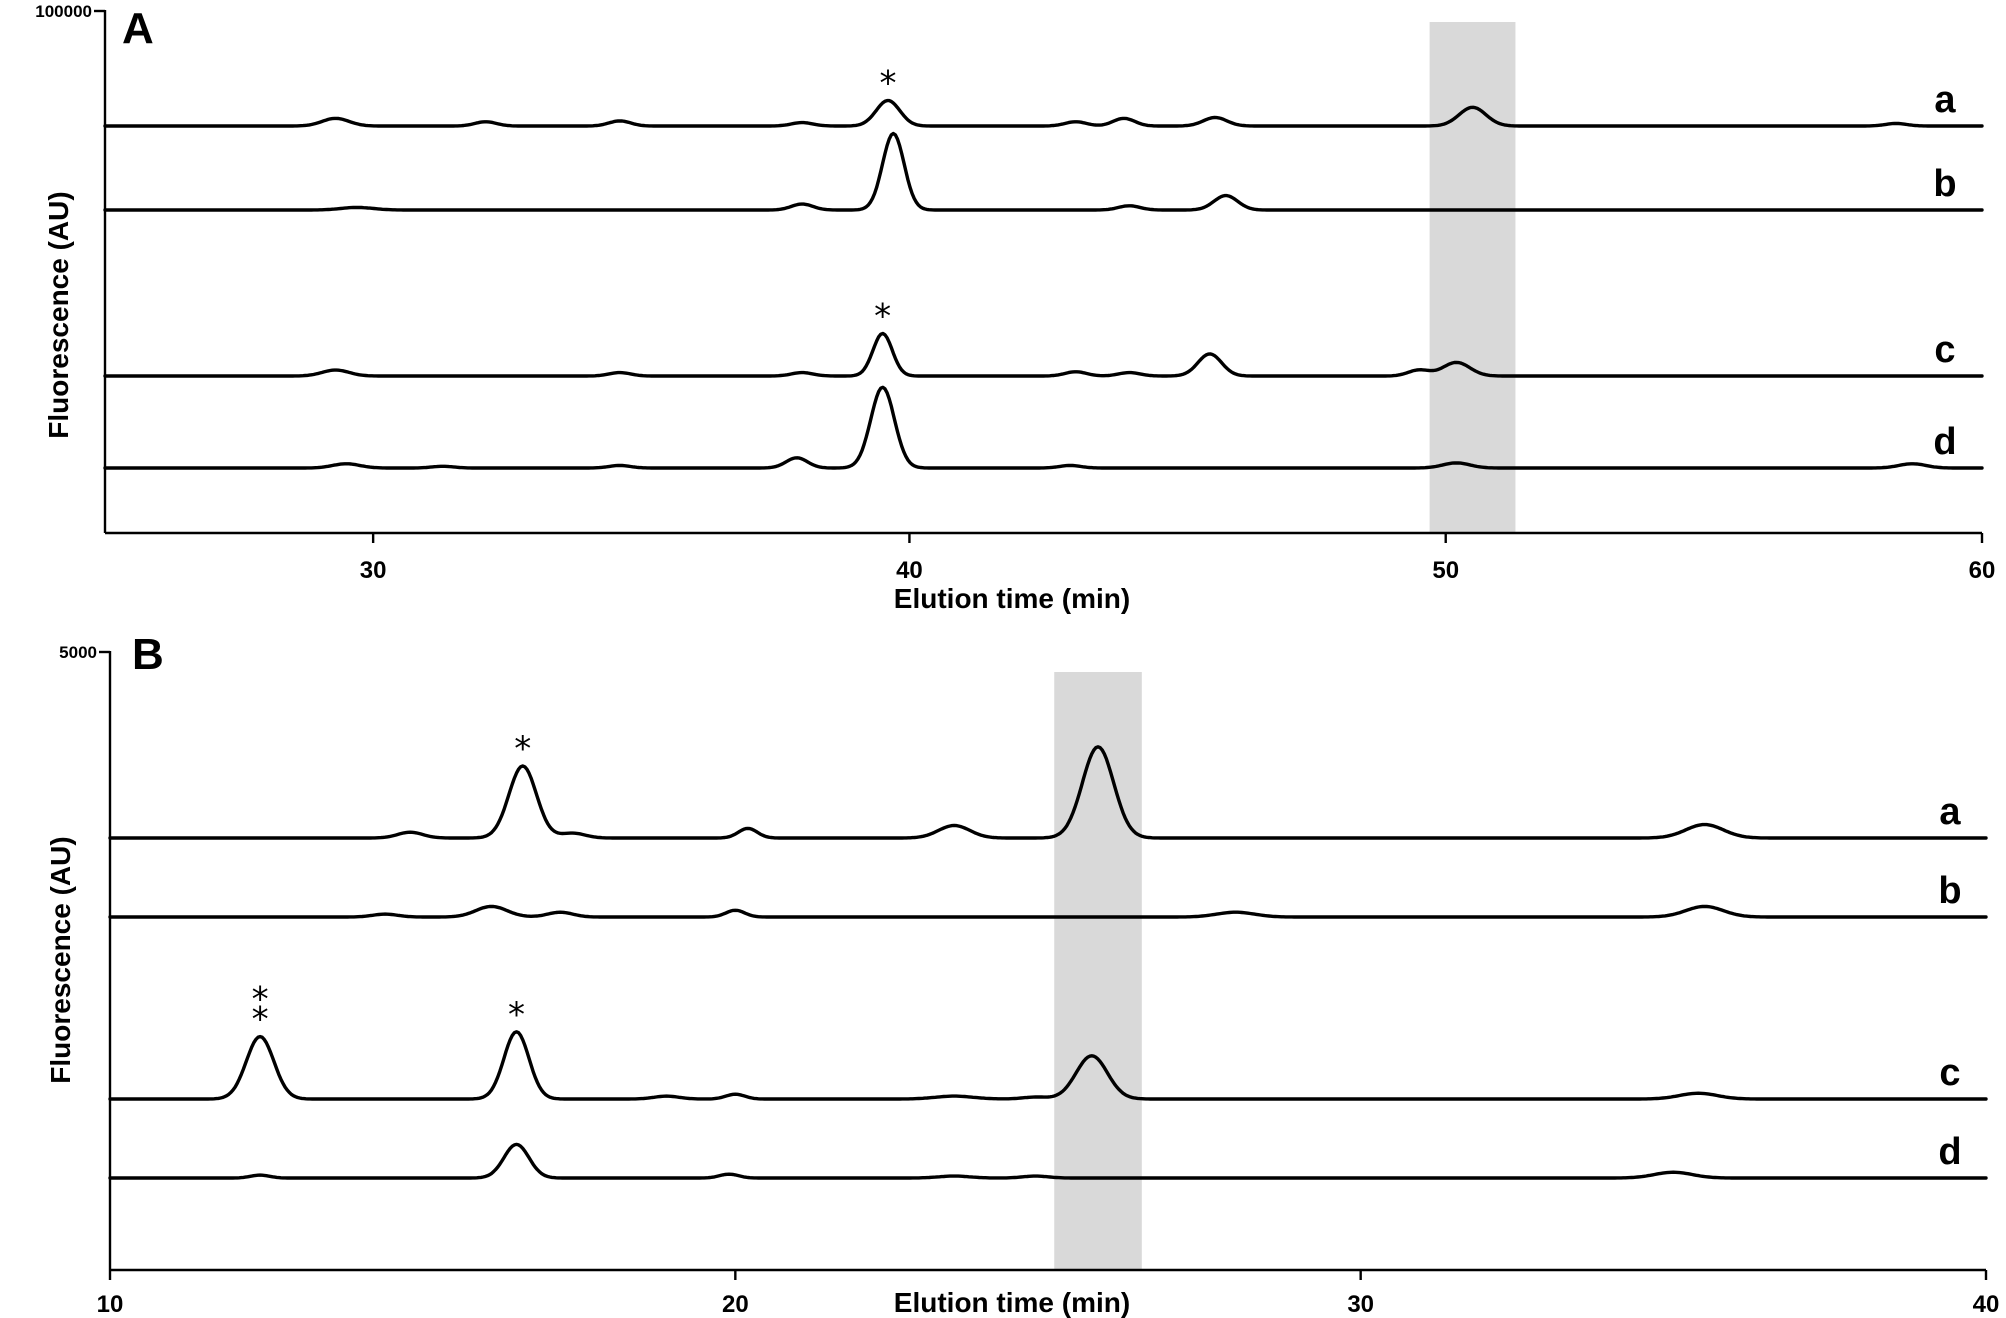 This screenshot has width=2006, height=1318. Describe the element at coordinates (735, 1304) in the screenshot. I see `x-tick-label-20: 20` at that location.